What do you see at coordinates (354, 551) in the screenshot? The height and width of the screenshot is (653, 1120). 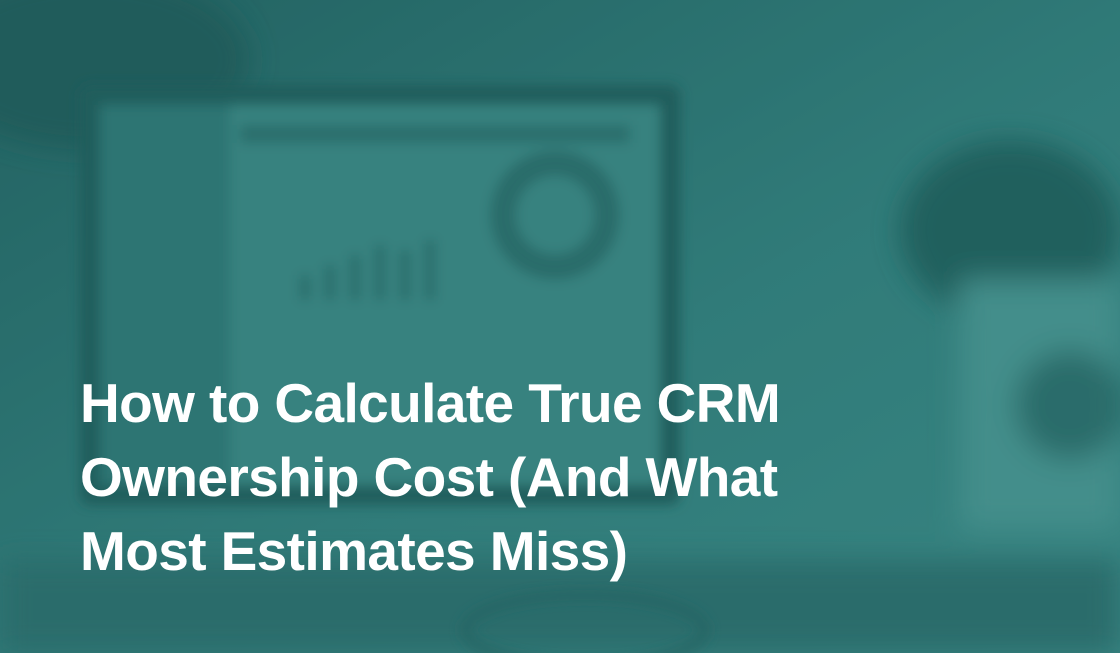 I see `title-line: Most Estimates Miss)` at bounding box center [354, 551].